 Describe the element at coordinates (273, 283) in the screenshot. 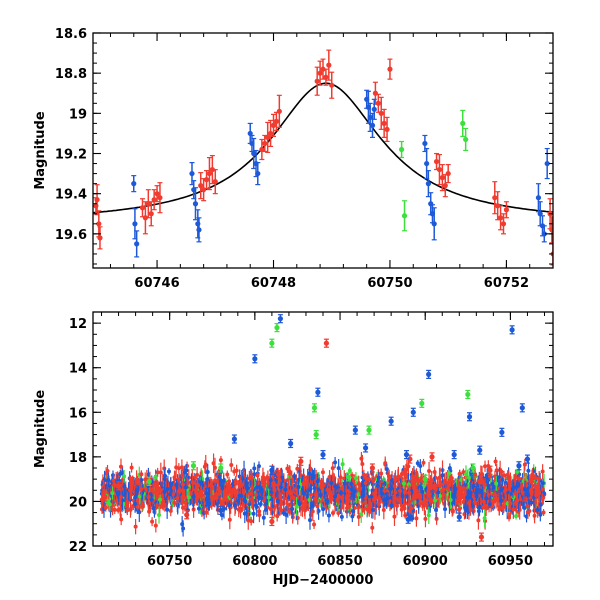

I see `x-tick-label: 60748` at that location.